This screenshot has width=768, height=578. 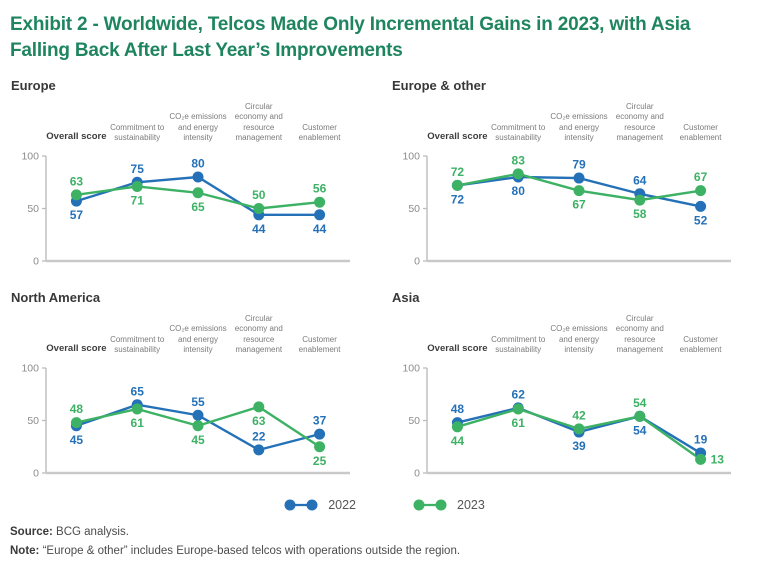 What do you see at coordinates (259, 437) in the screenshot?
I see `svg-text: 22` at bounding box center [259, 437].